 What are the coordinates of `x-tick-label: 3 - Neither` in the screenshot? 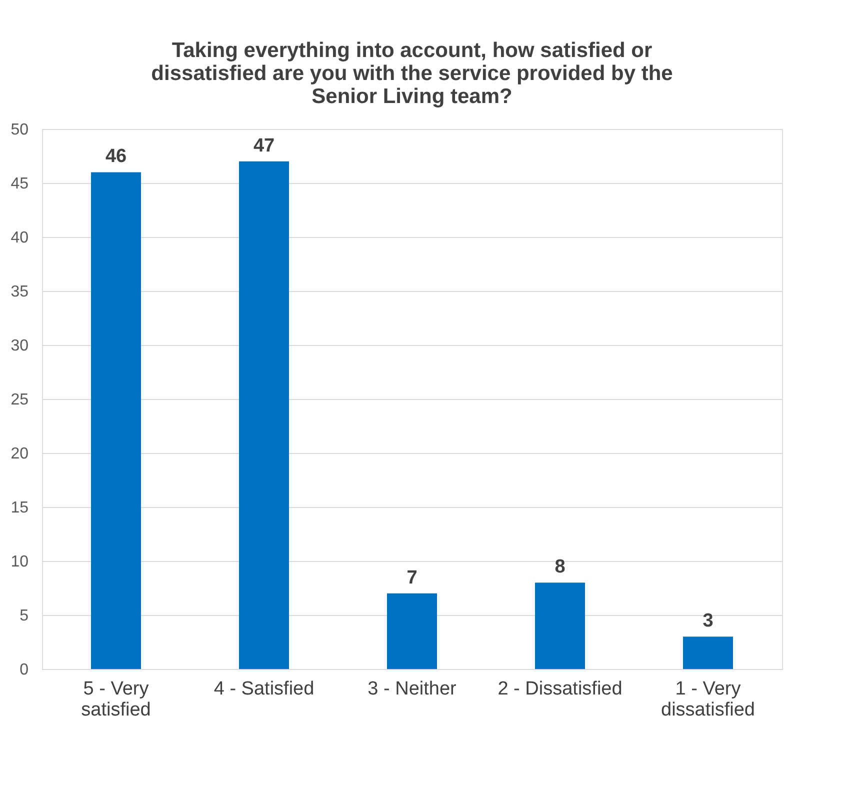 It's located at (413, 689).